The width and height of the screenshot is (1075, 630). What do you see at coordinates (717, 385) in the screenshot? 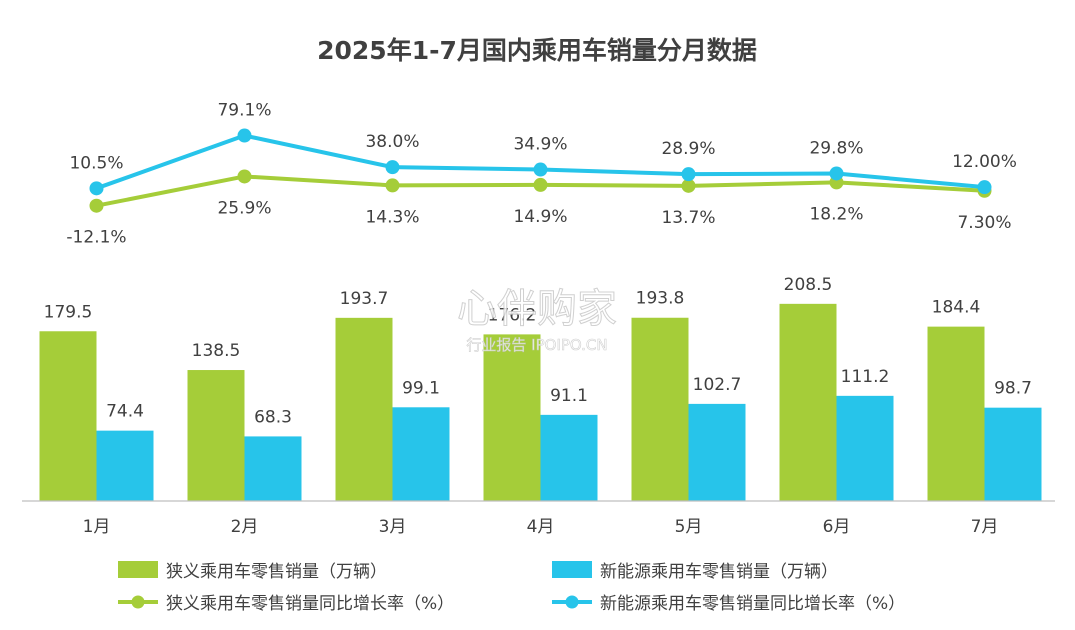
I see `bar-label-nev-5: 102.7` at bounding box center [717, 385].